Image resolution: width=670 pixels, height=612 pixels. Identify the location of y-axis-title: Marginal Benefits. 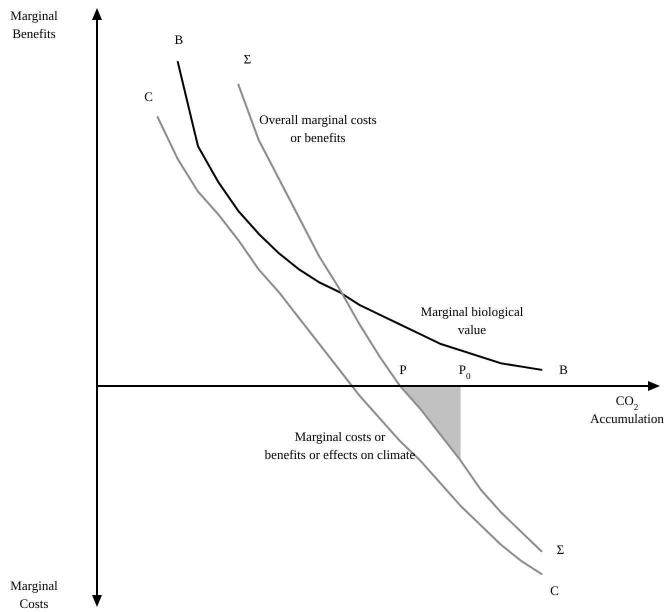
(34, 24).